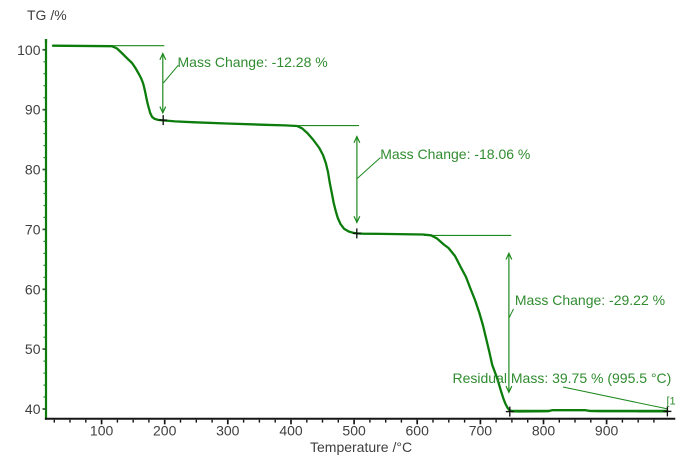  I want to click on svg-text: Mass Change: -29.22 %, so click(590, 300).